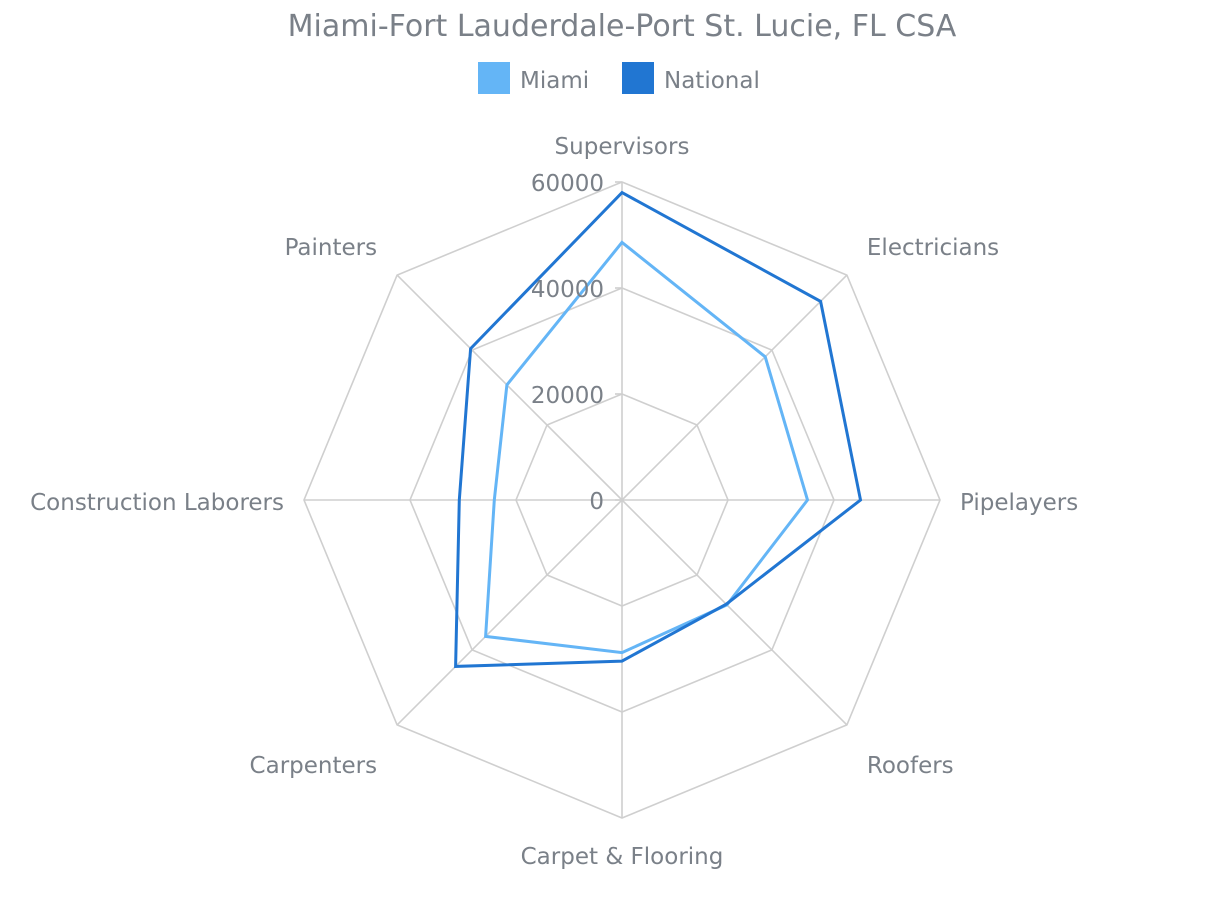 The image size is (1212, 900). I want to click on category-label-8: Painters, so click(331, 248).